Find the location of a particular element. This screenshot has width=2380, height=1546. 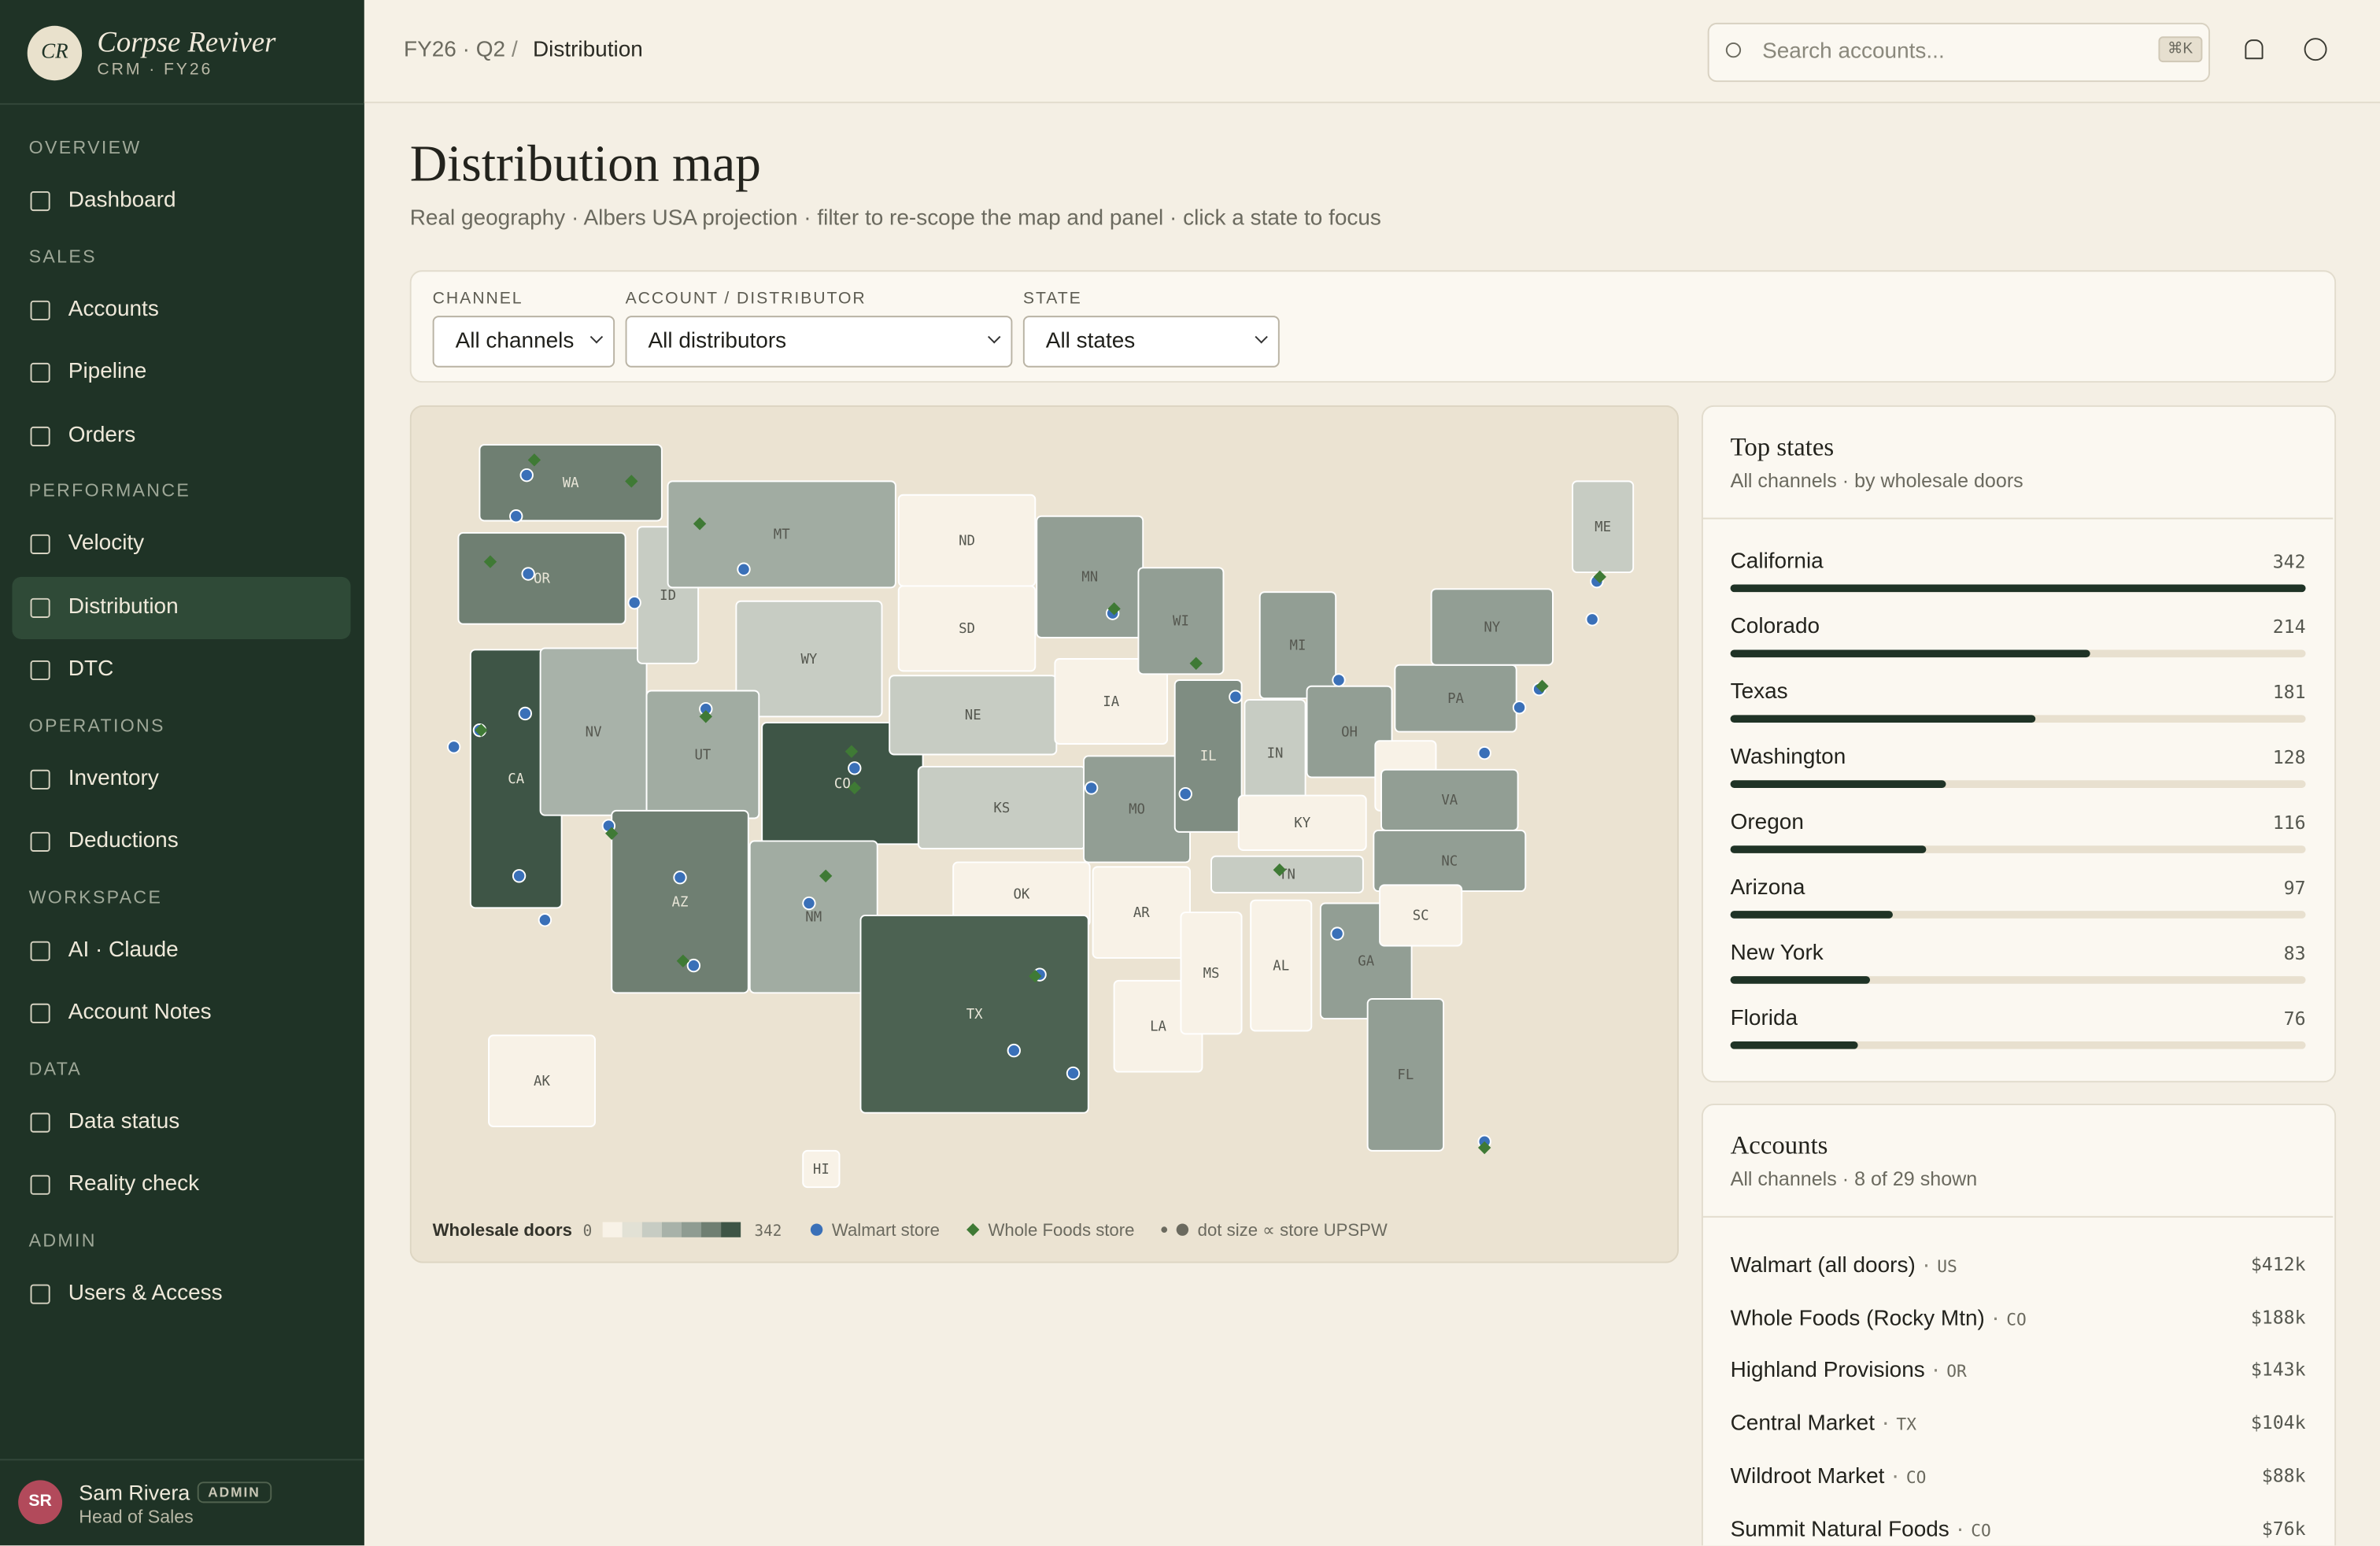

account-value: $143k is located at coordinates (2278, 1370).